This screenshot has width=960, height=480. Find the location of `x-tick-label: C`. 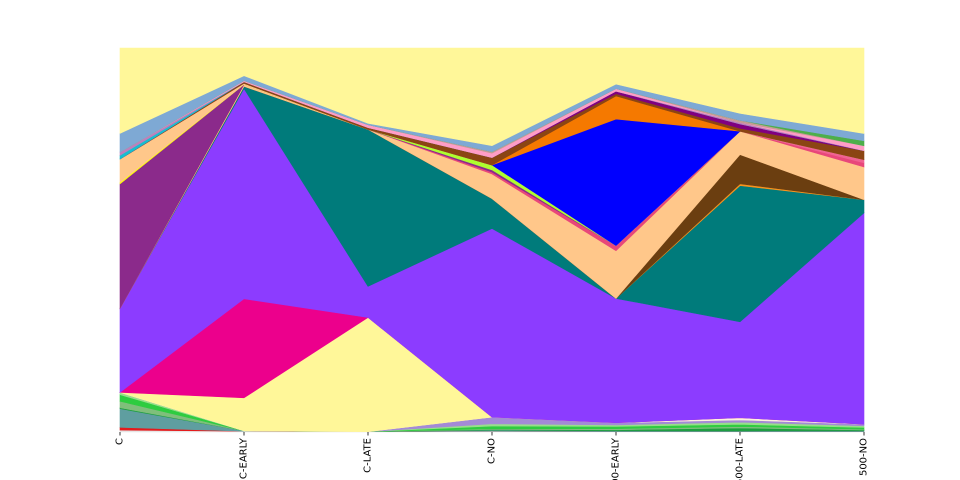

x-tick-label: C is located at coordinates (120, 441).